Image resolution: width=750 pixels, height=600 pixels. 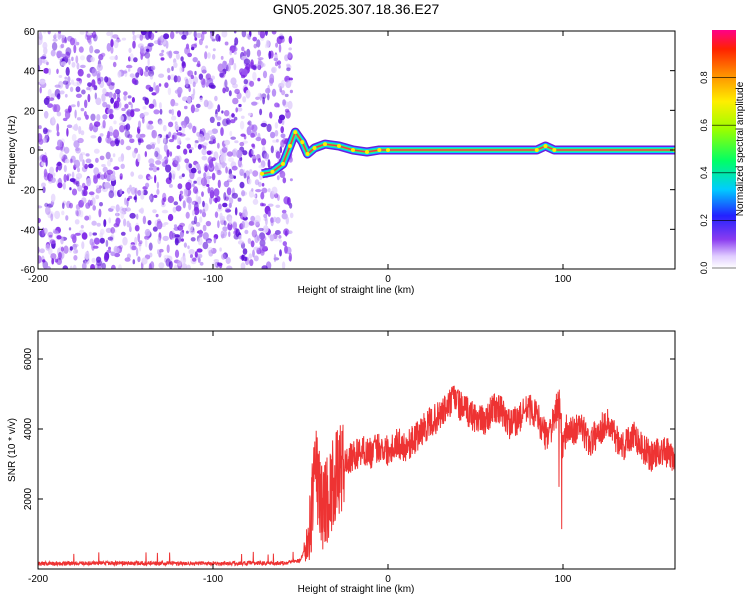 I want to click on y-tick-label: 20, so click(x=30, y=111).